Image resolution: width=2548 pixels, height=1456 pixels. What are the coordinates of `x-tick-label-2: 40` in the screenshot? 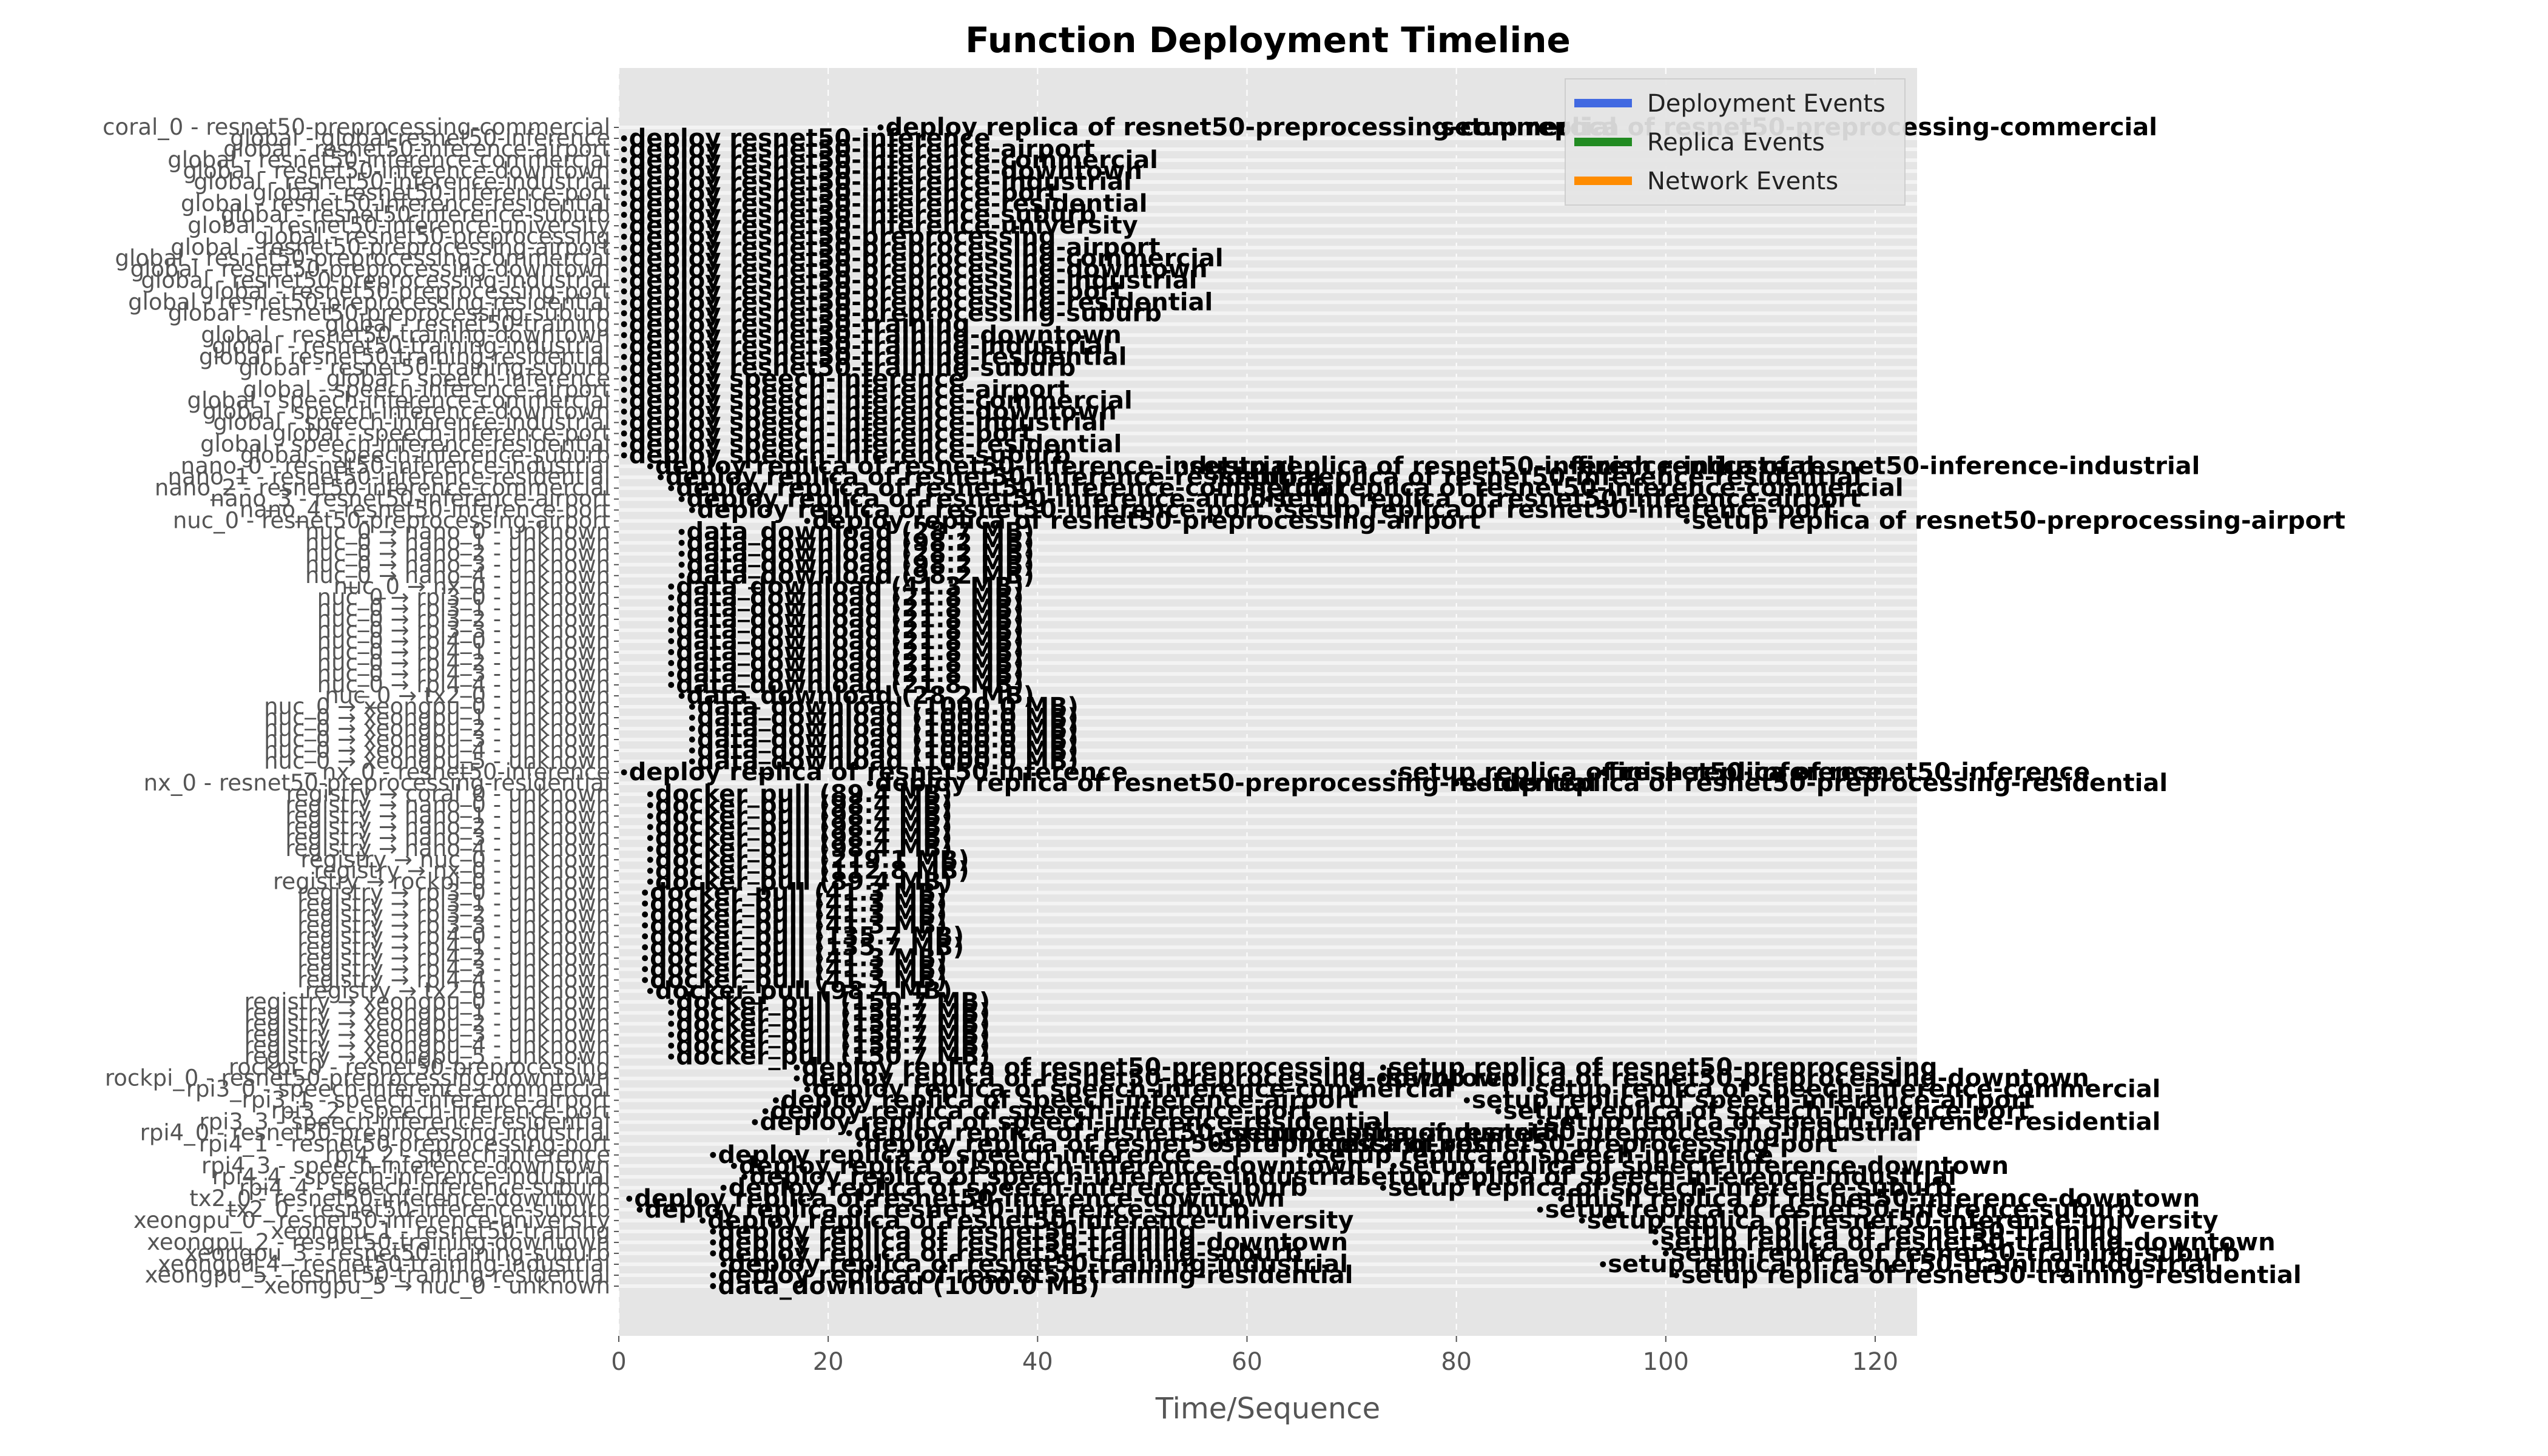 It's located at (1037, 1362).